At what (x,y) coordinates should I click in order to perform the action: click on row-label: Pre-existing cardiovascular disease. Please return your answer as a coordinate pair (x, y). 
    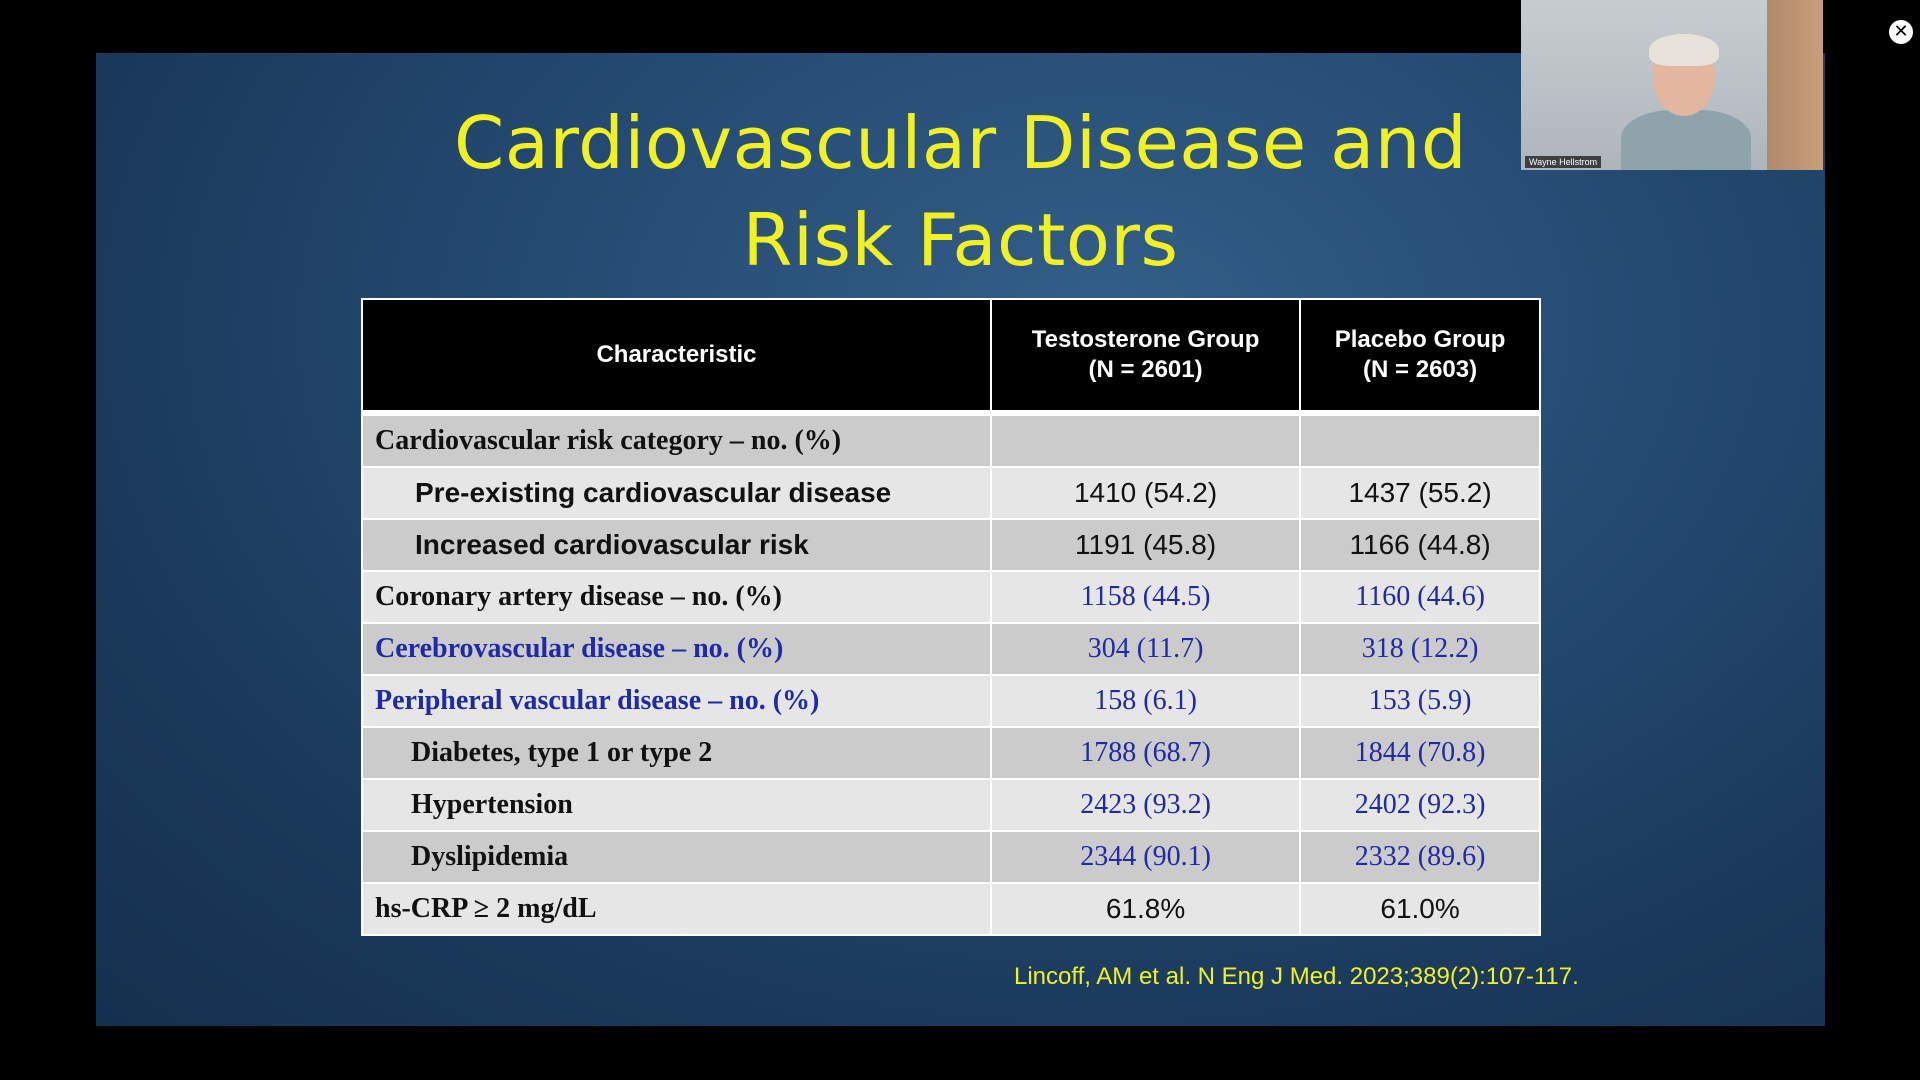
    Looking at the image, I should click on (676, 493).